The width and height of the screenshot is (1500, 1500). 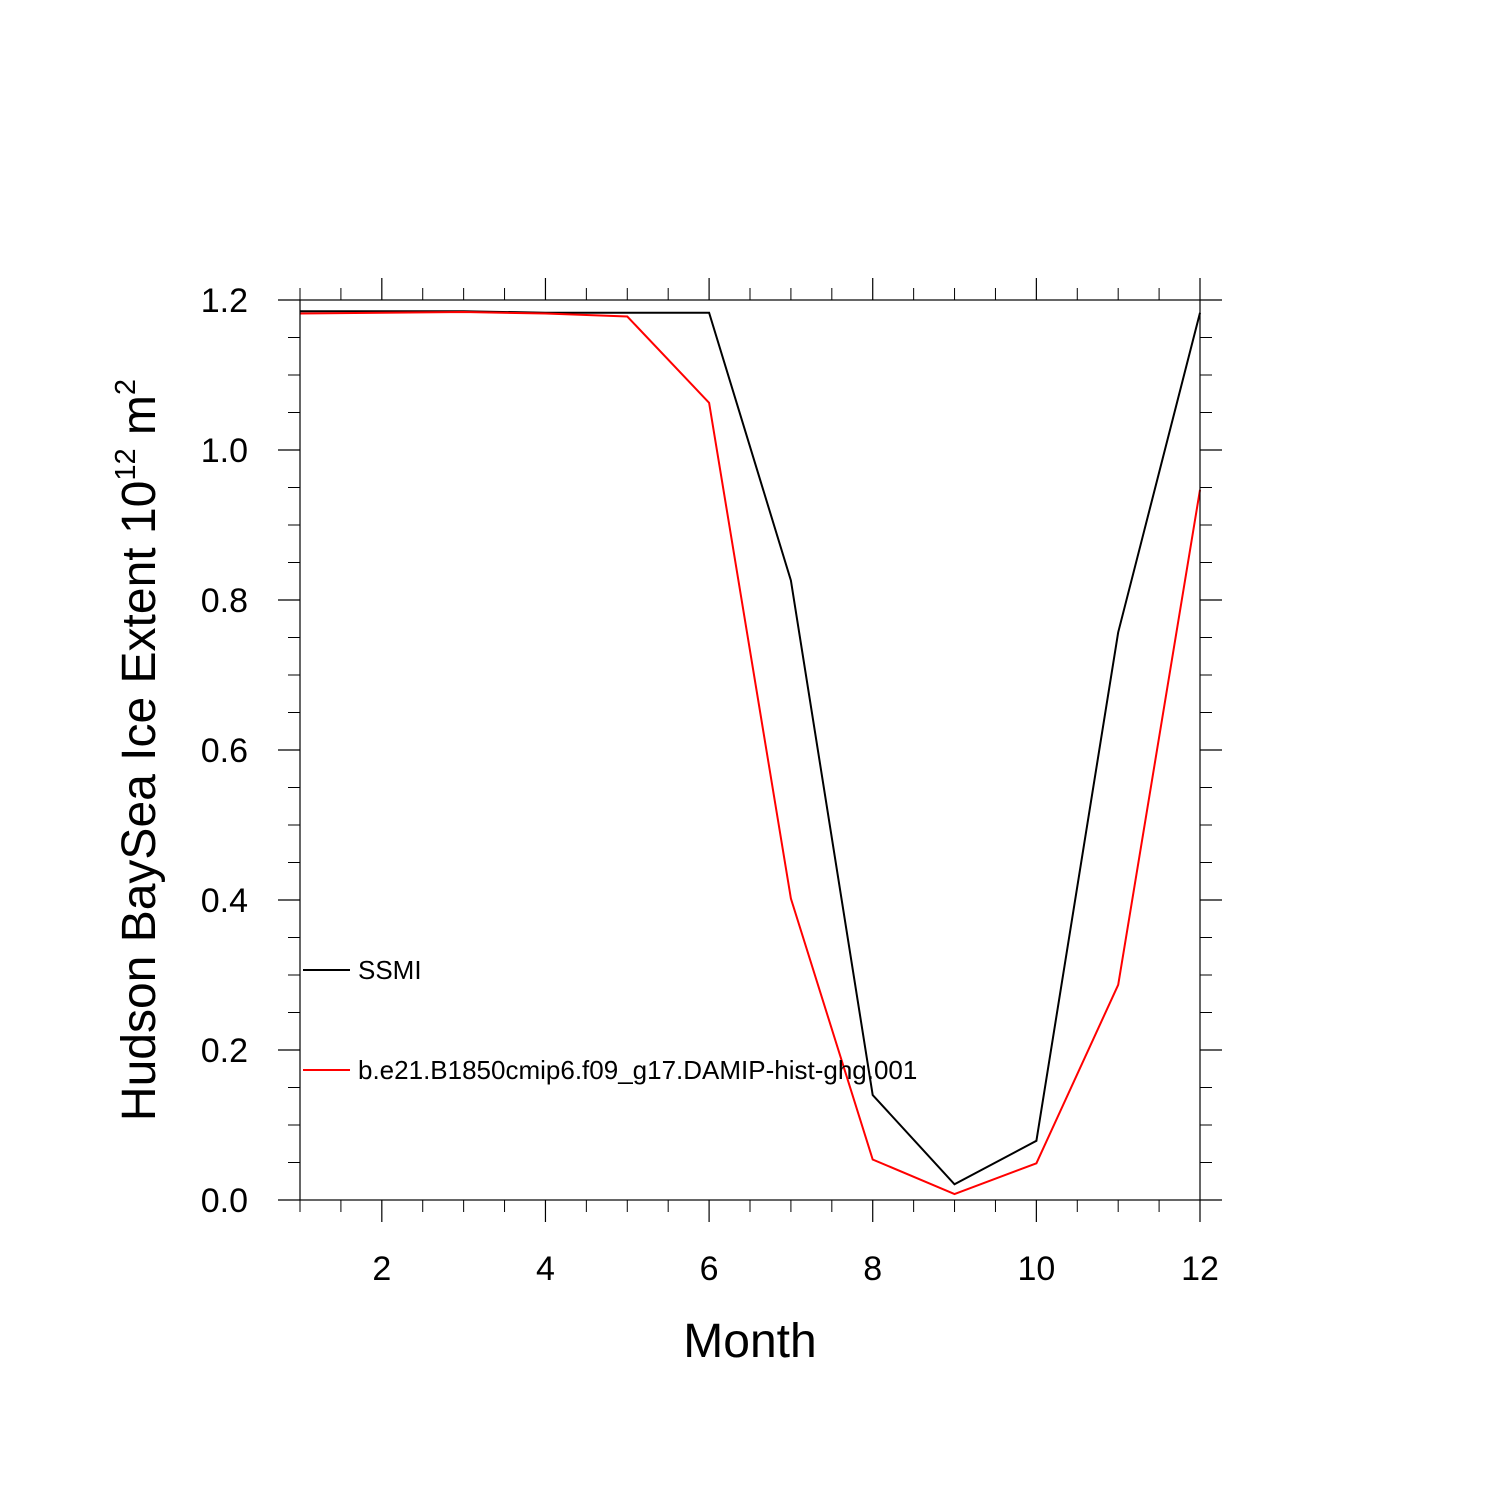 What do you see at coordinates (224, 601) in the screenshot?
I see `y-tick-label: 0.8` at bounding box center [224, 601].